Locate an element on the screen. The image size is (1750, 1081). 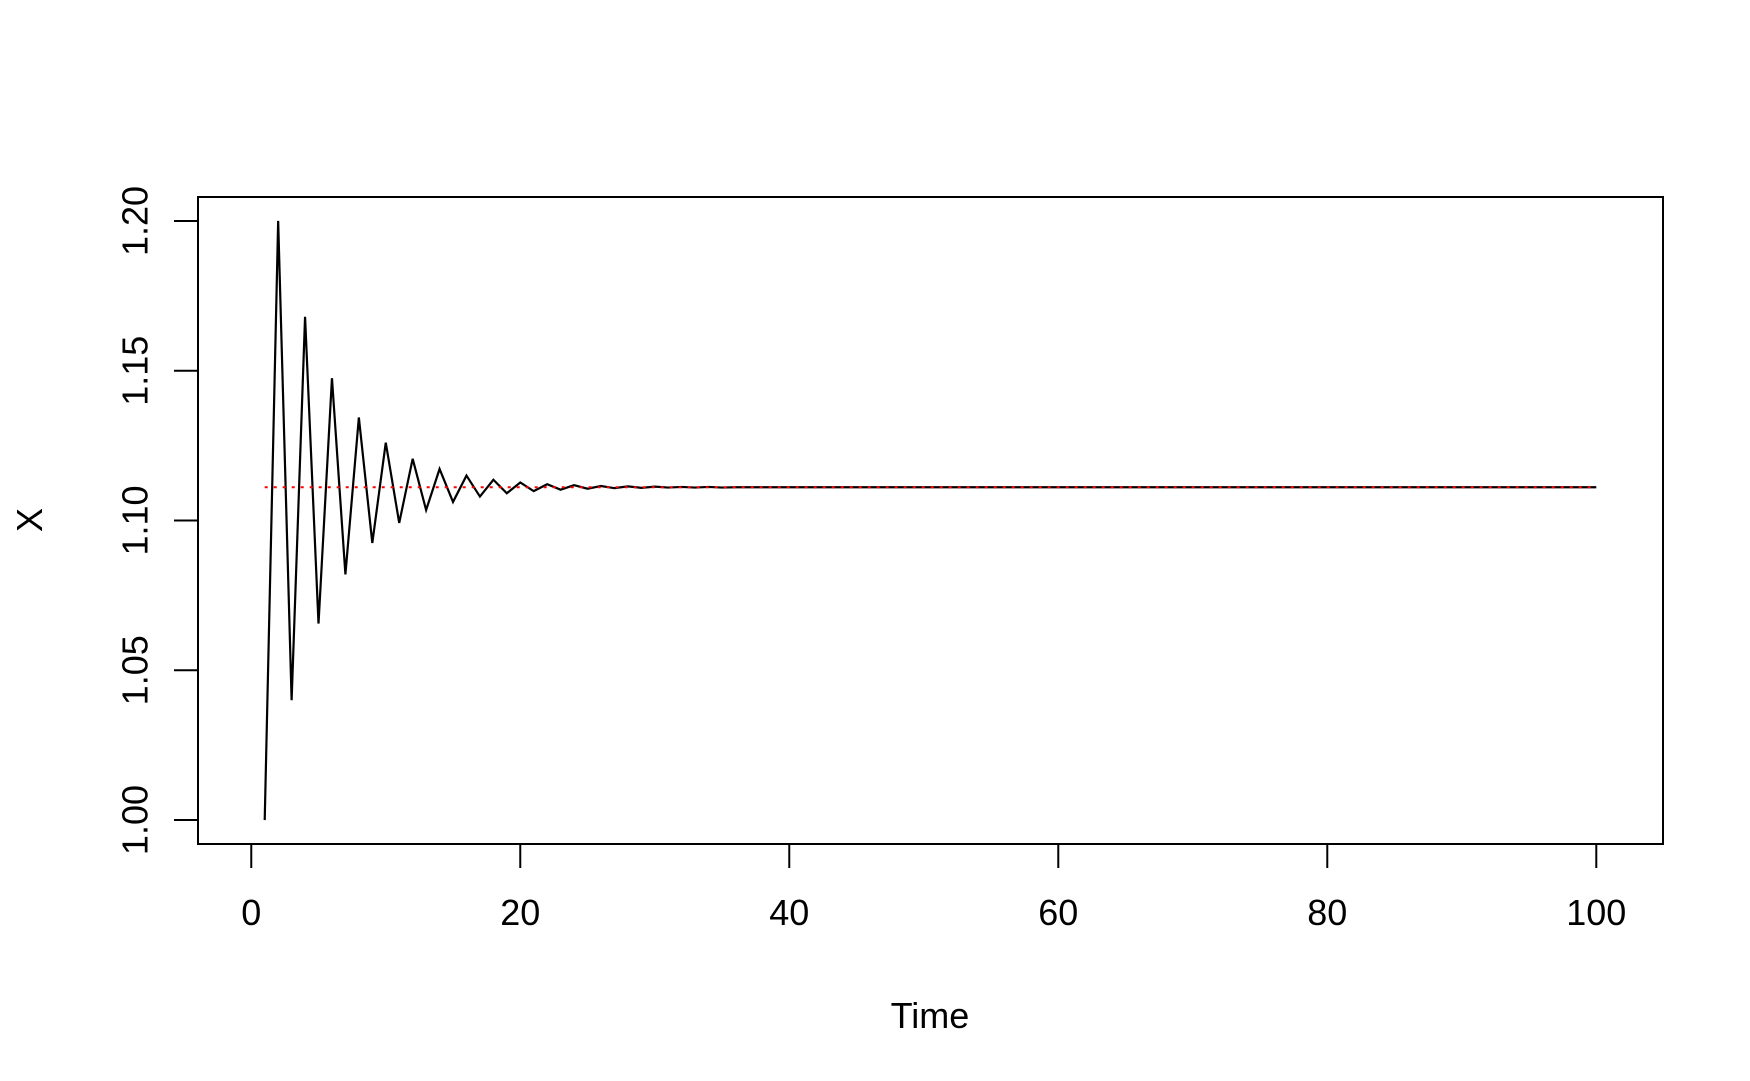
y-tick-label: 1.20 is located at coordinates (135, 221).